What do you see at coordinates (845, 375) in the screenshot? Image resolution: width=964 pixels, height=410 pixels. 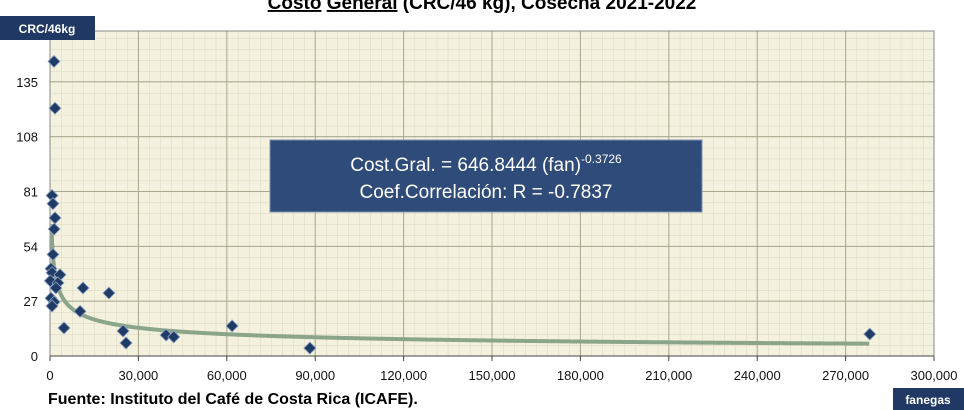 I see `x-tick-label: 270,000` at bounding box center [845, 375].